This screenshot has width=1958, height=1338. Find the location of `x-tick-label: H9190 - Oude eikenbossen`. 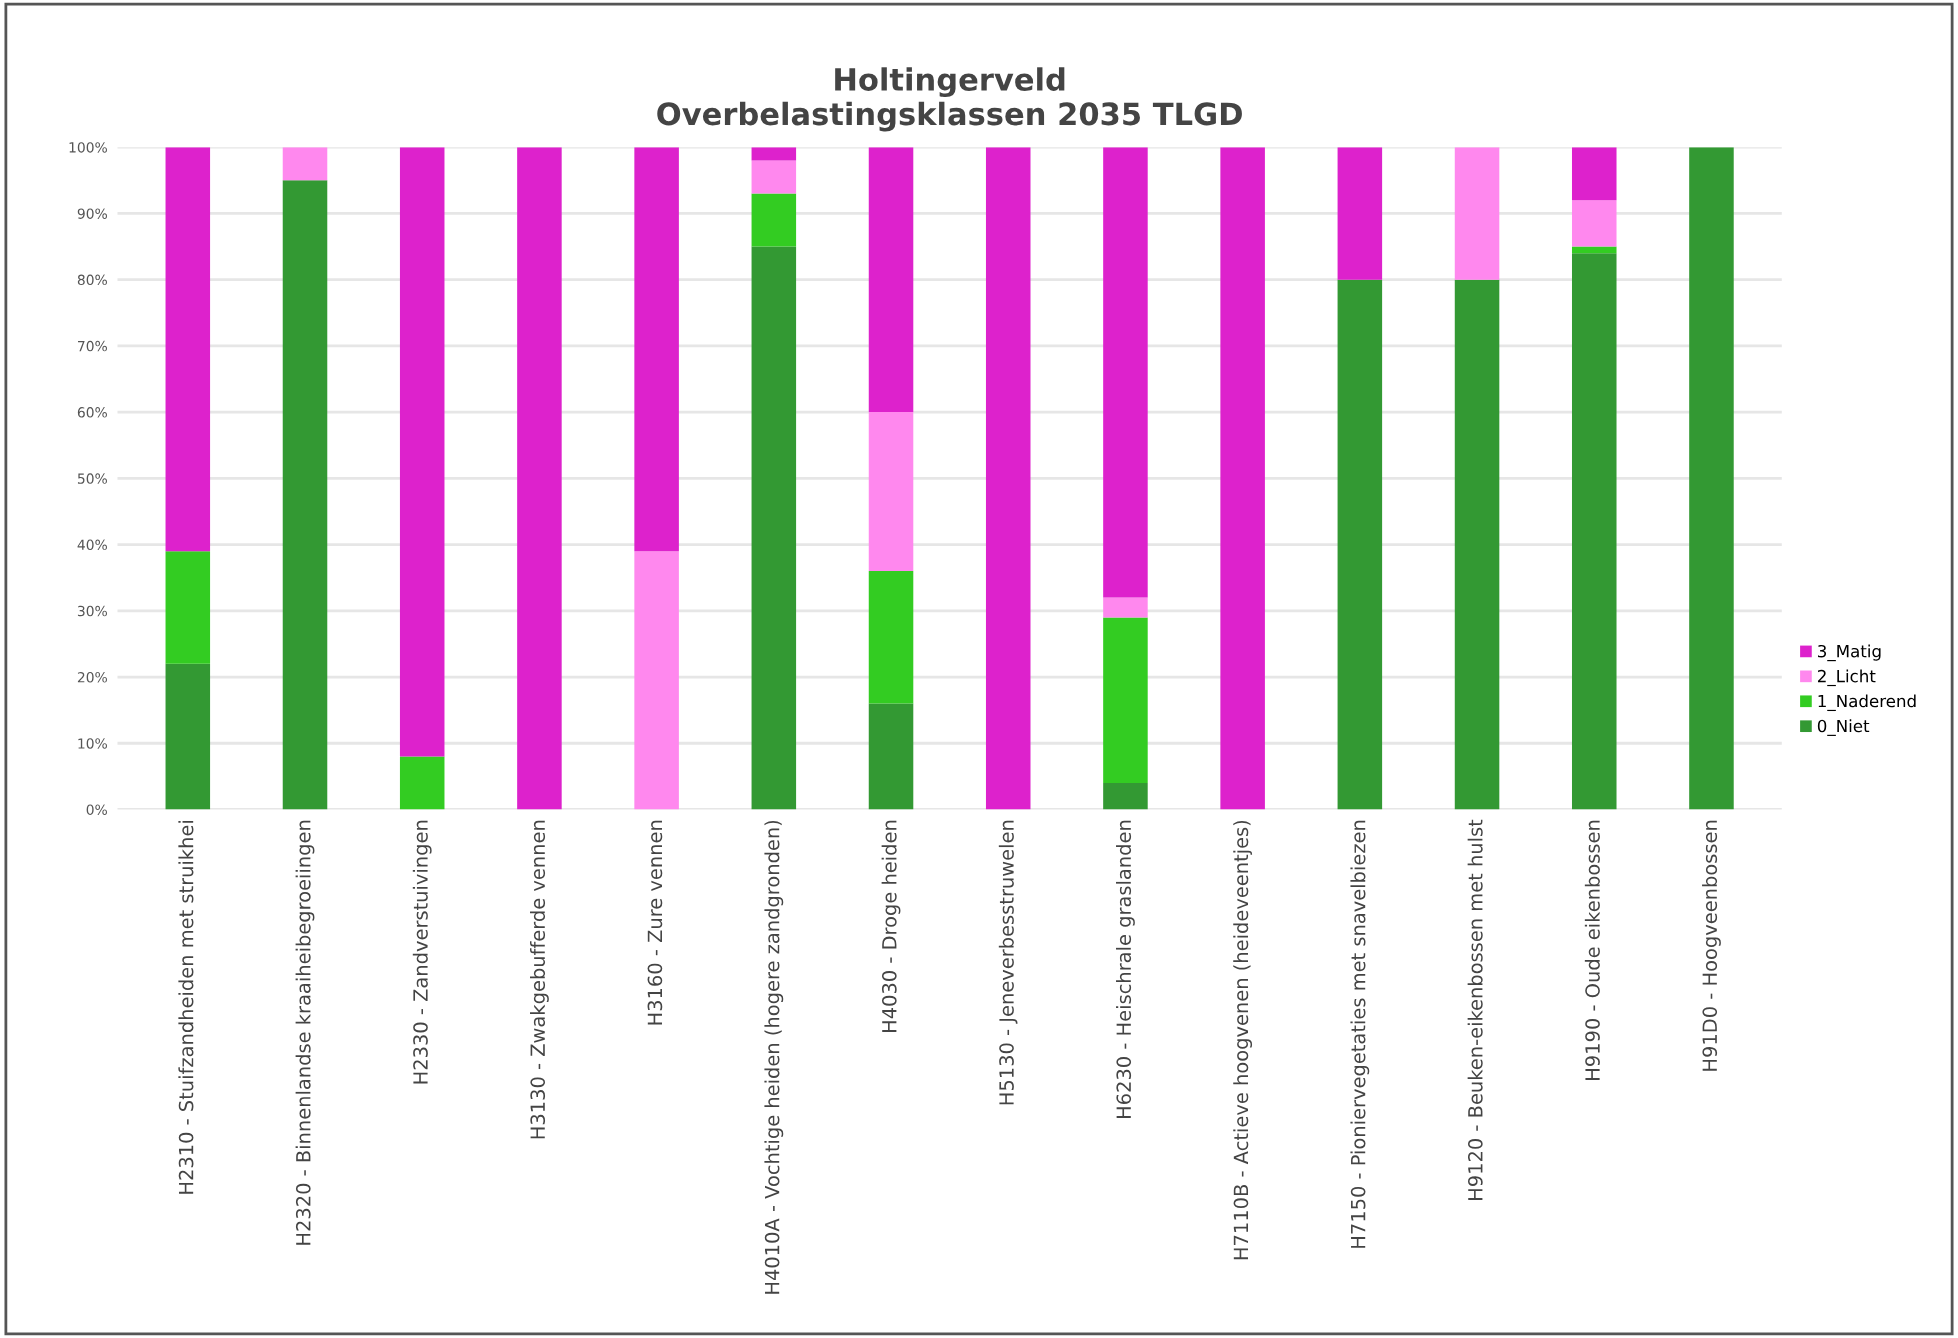

x-tick-label: H9190 - Oude eikenbossen is located at coordinates (1592, 950).